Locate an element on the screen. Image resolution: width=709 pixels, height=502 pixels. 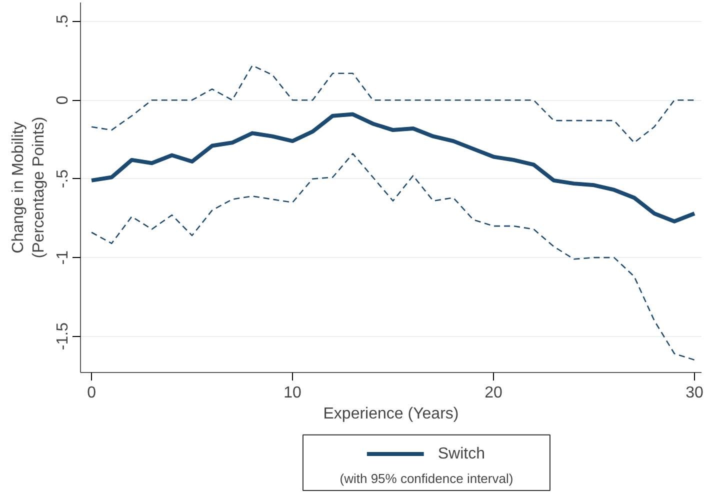
y-tick-label: .5 is located at coordinates (63, 21).